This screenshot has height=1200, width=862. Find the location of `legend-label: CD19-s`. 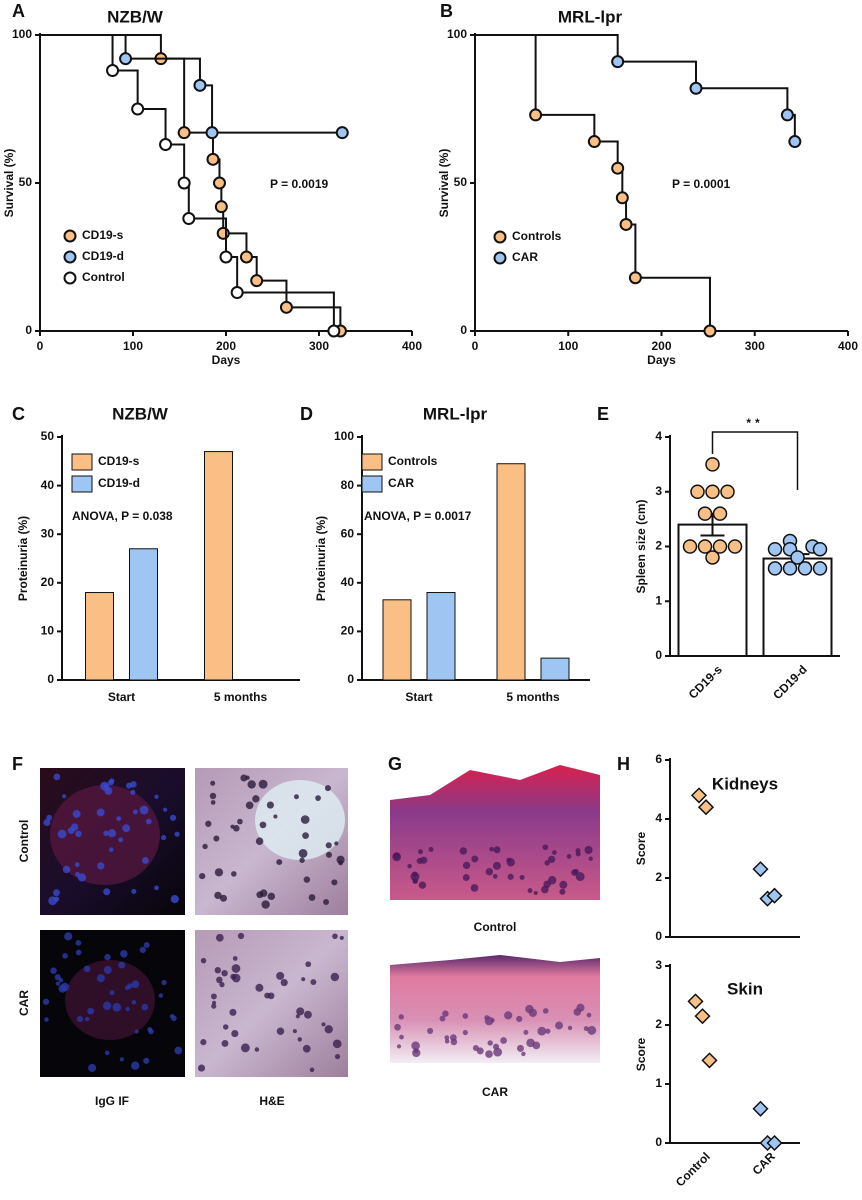

legend-label: CD19-s is located at coordinates (119, 461).